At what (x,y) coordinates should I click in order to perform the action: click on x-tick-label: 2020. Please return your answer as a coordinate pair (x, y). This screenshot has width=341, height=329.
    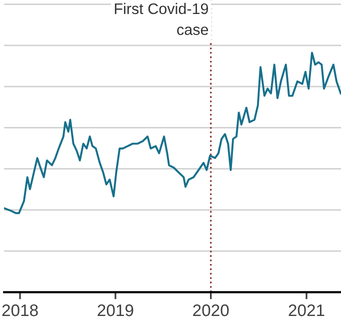
    Looking at the image, I should click on (211, 310).